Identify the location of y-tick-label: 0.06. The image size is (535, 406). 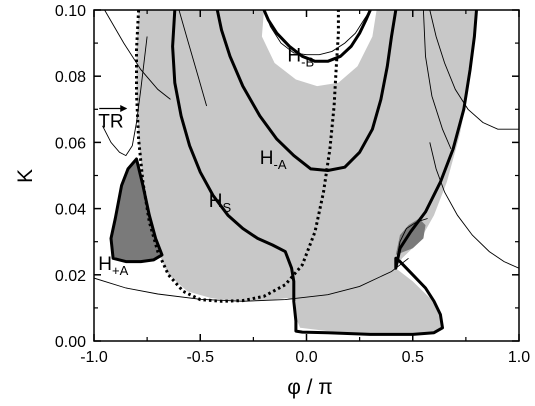
(70, 143).